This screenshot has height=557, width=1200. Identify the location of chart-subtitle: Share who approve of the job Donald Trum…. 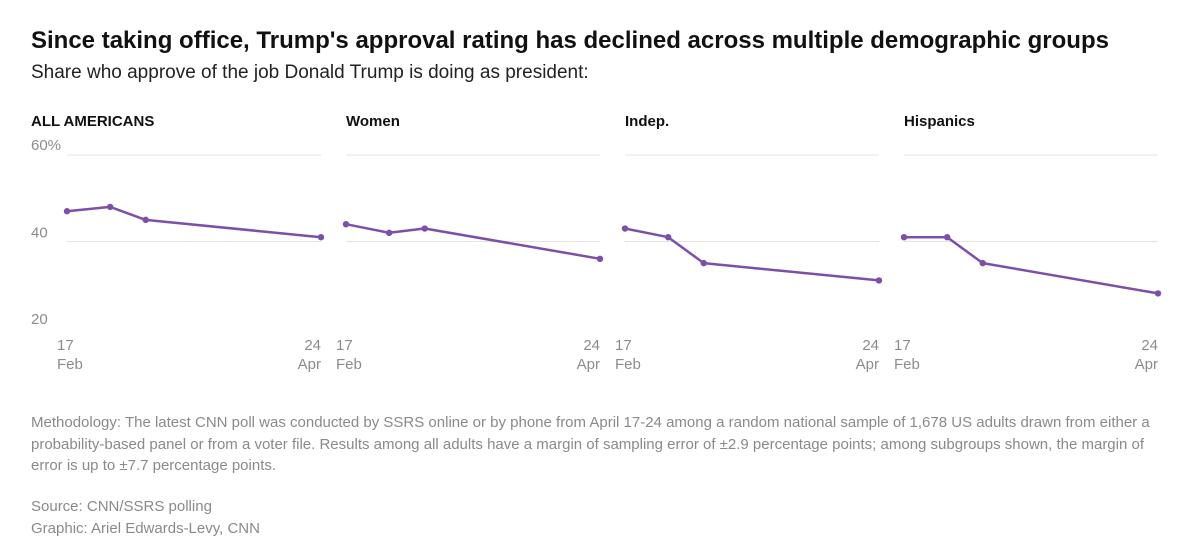
(310, 72).